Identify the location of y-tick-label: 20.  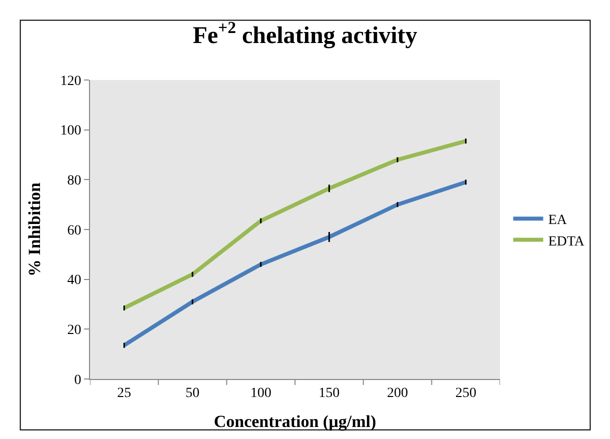
(74, 330).